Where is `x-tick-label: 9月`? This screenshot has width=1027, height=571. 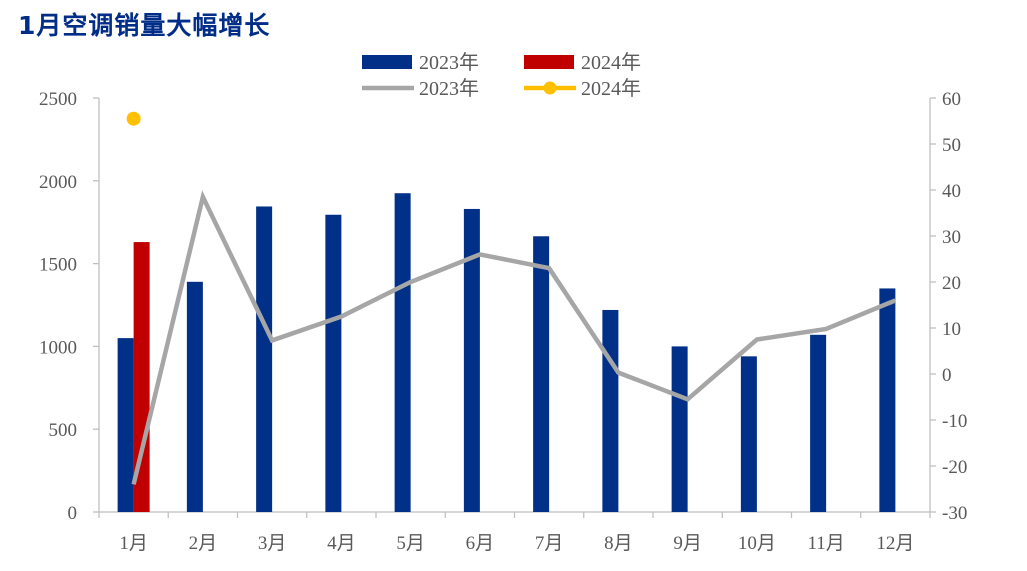 x-tick-label: 9月 is located at coordinates (687, 543).